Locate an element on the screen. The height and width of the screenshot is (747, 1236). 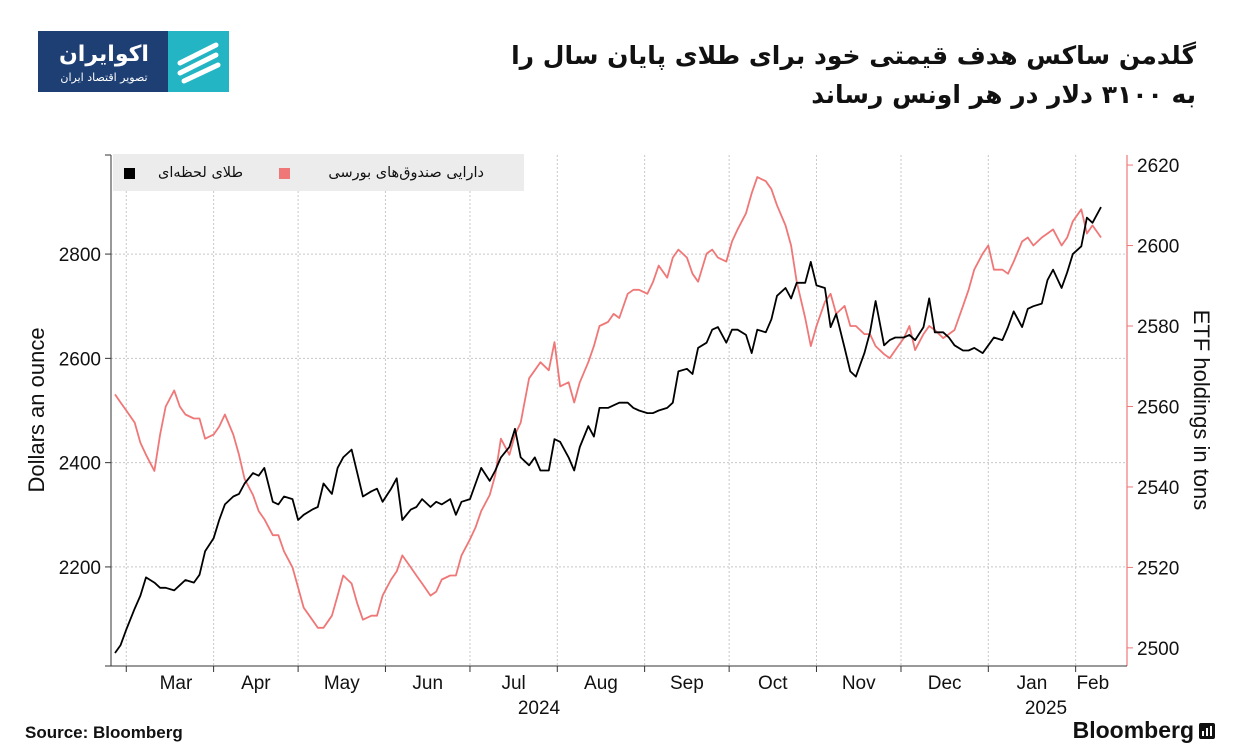
bloomberg-brand: Bloomberg is located at coordinates (1144, 730).